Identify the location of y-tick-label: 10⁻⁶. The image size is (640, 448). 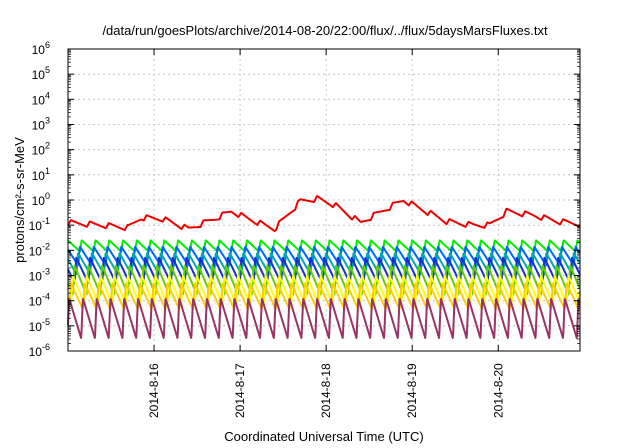
(39, 350).